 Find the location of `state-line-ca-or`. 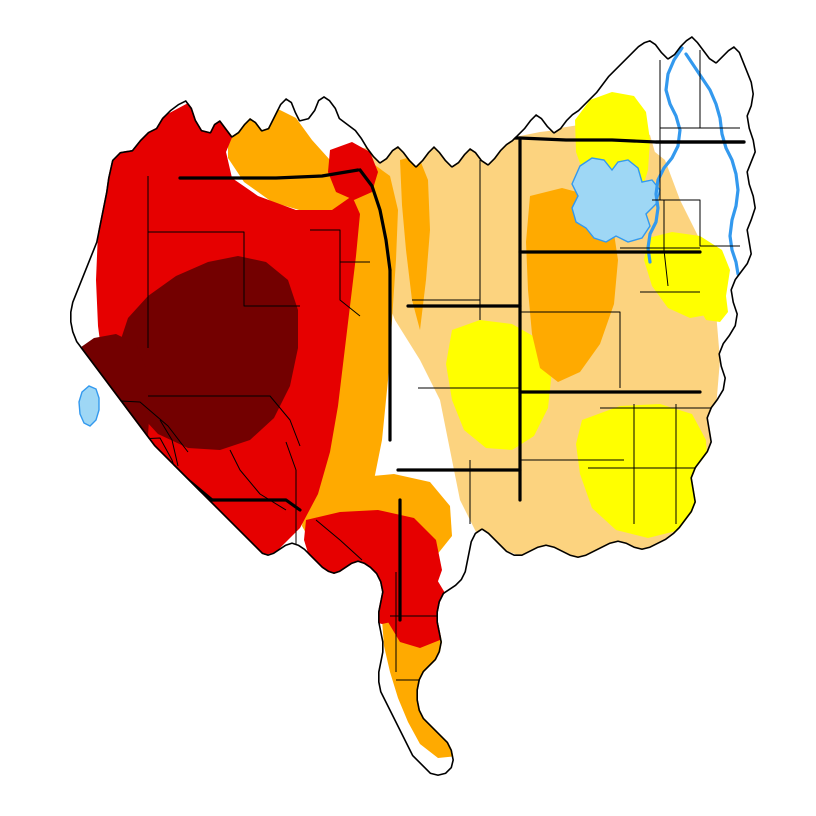

state-line-ca-or is located at coordinates (269, 174).